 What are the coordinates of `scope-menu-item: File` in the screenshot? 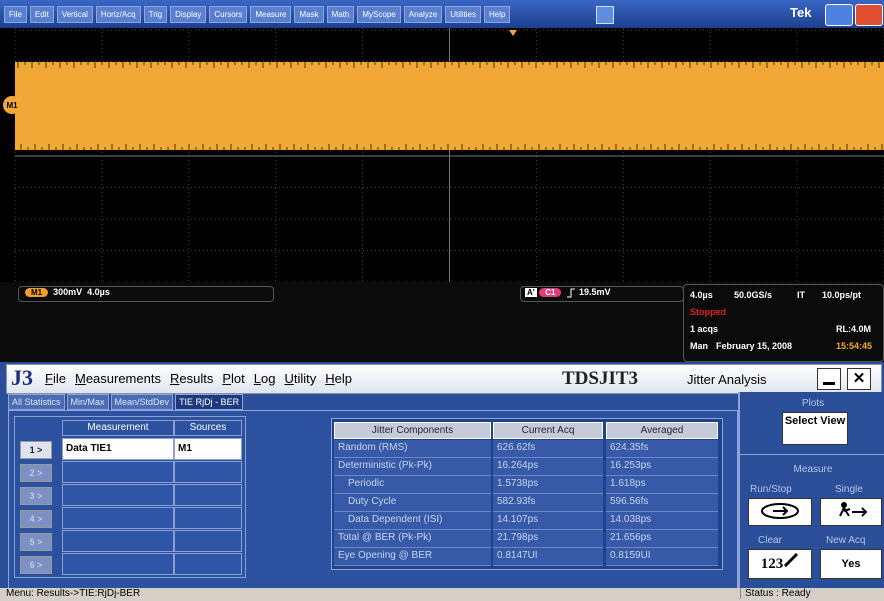 It's located at (15, 14).